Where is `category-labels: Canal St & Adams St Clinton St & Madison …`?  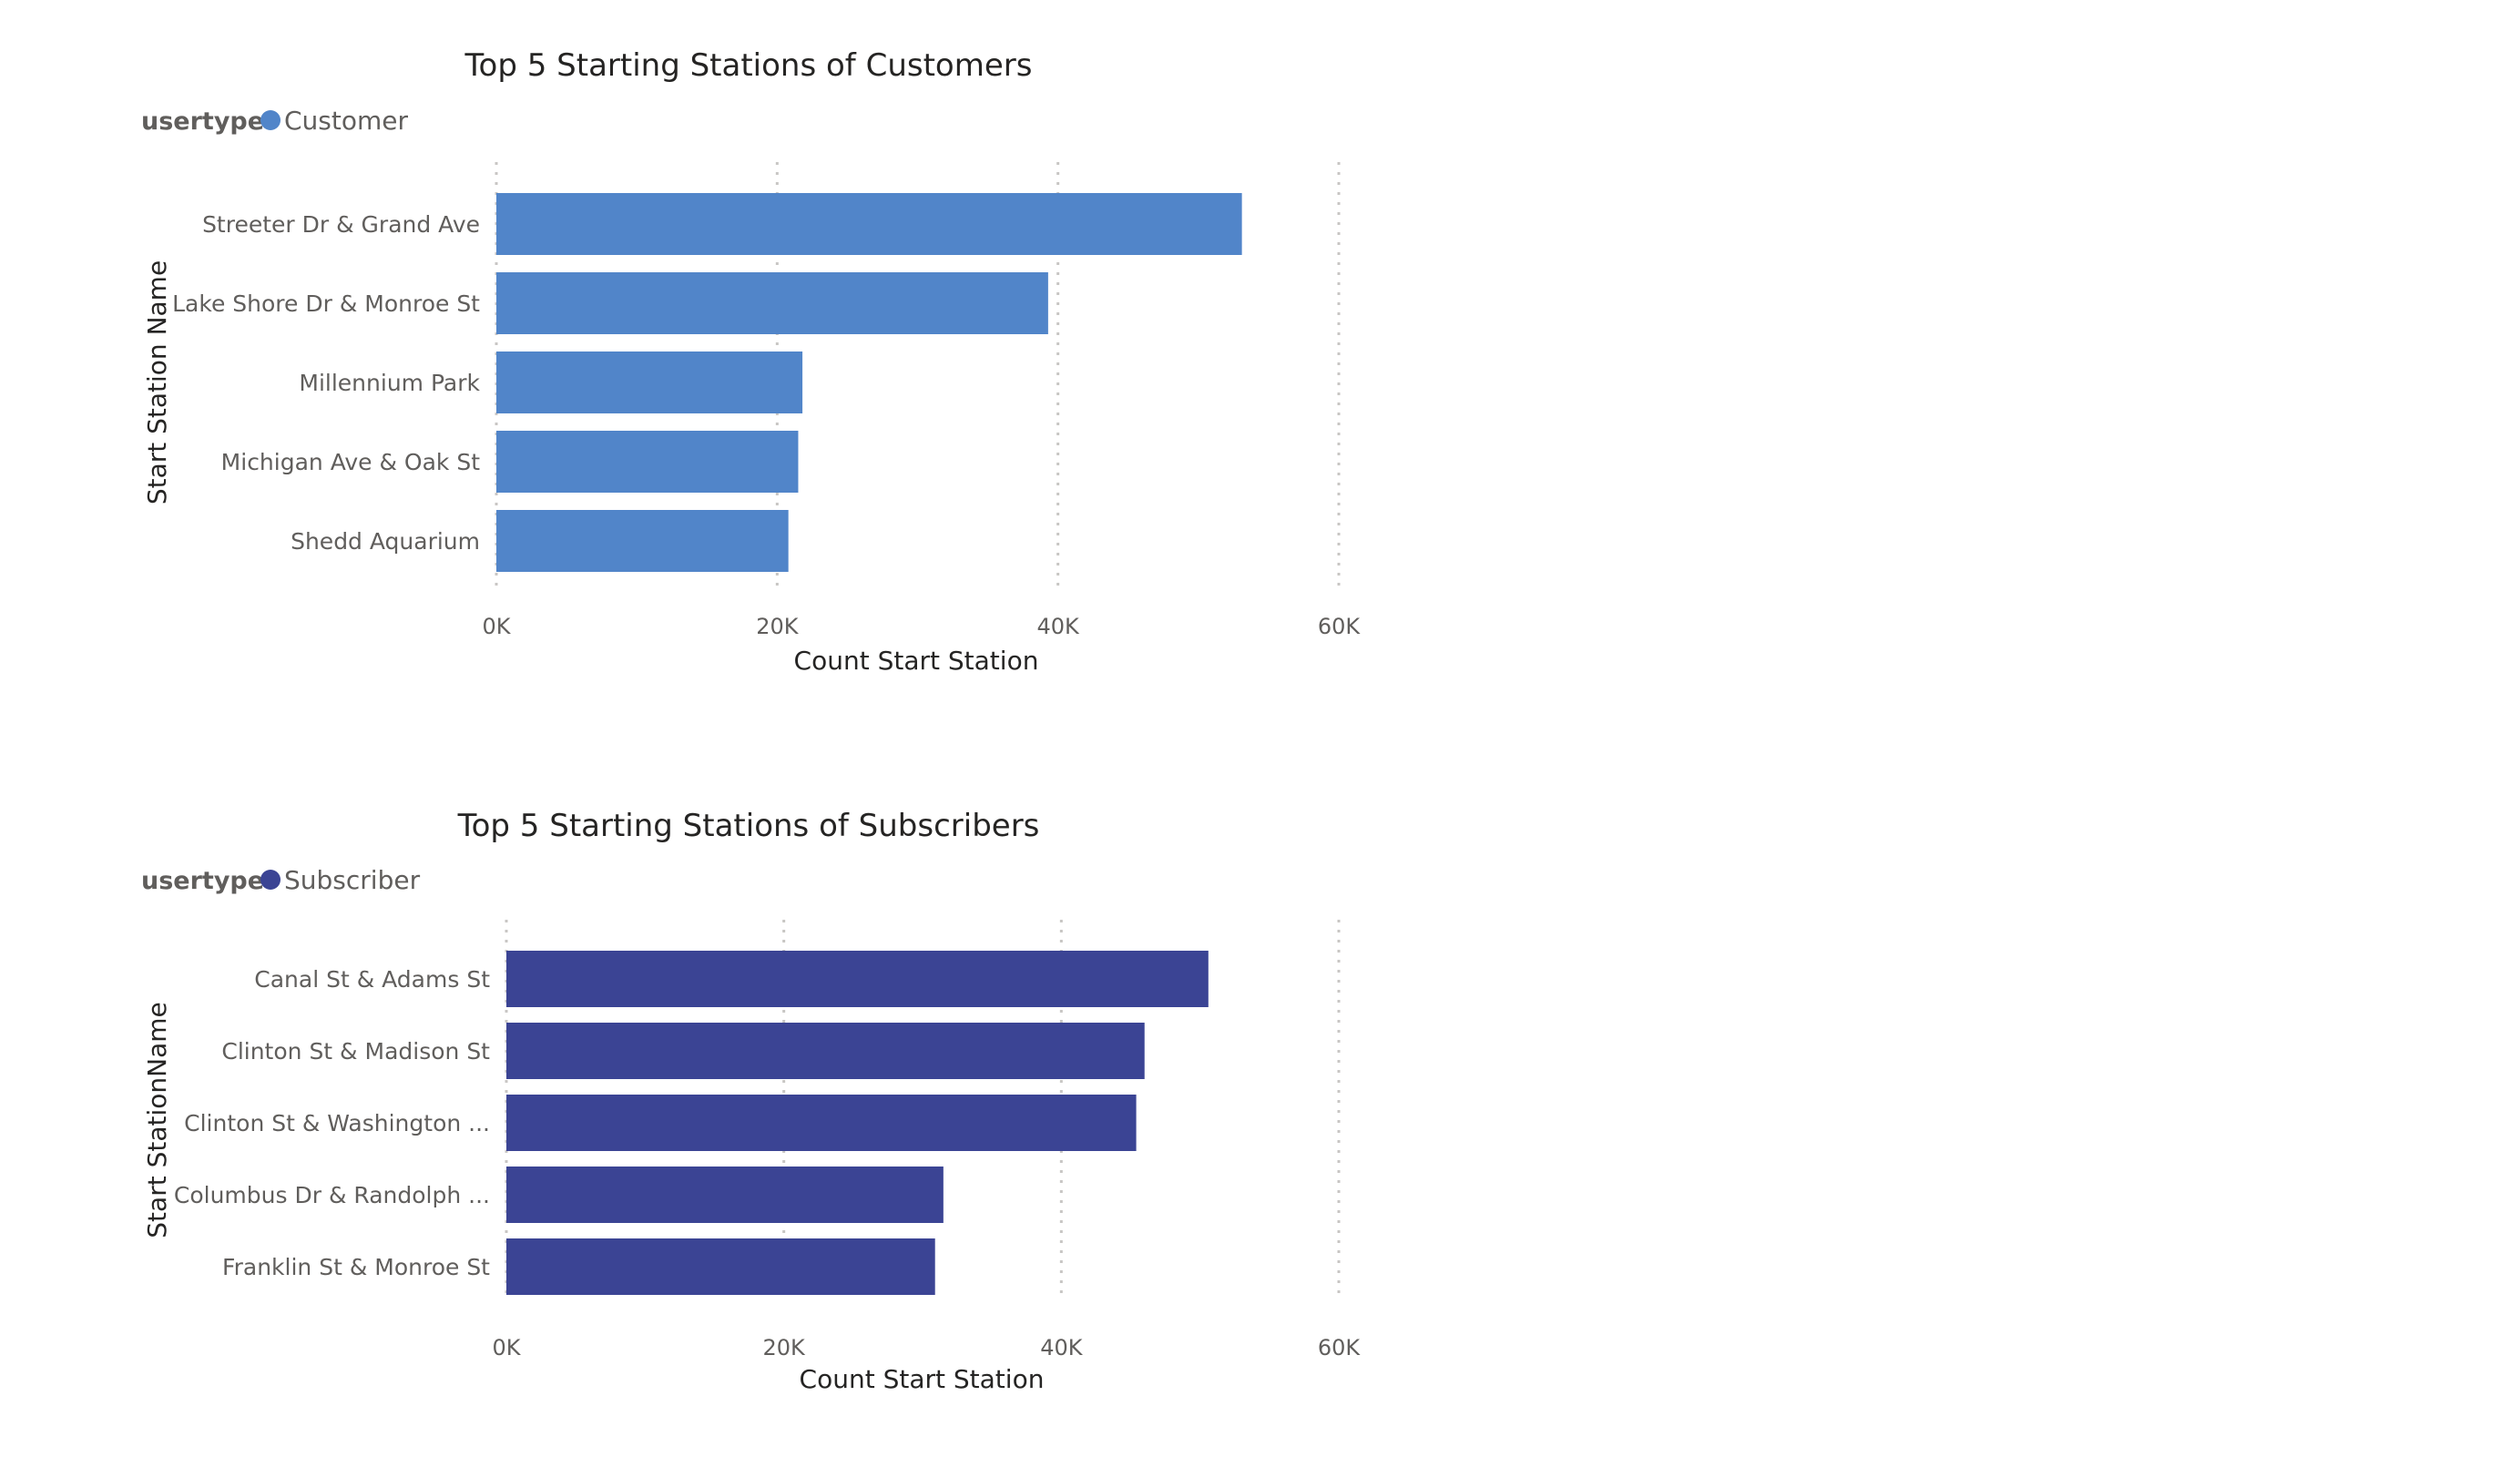 category-labels: Canal St & Adams St Clinton St & Madison … is located at coordinates (332, 1123).